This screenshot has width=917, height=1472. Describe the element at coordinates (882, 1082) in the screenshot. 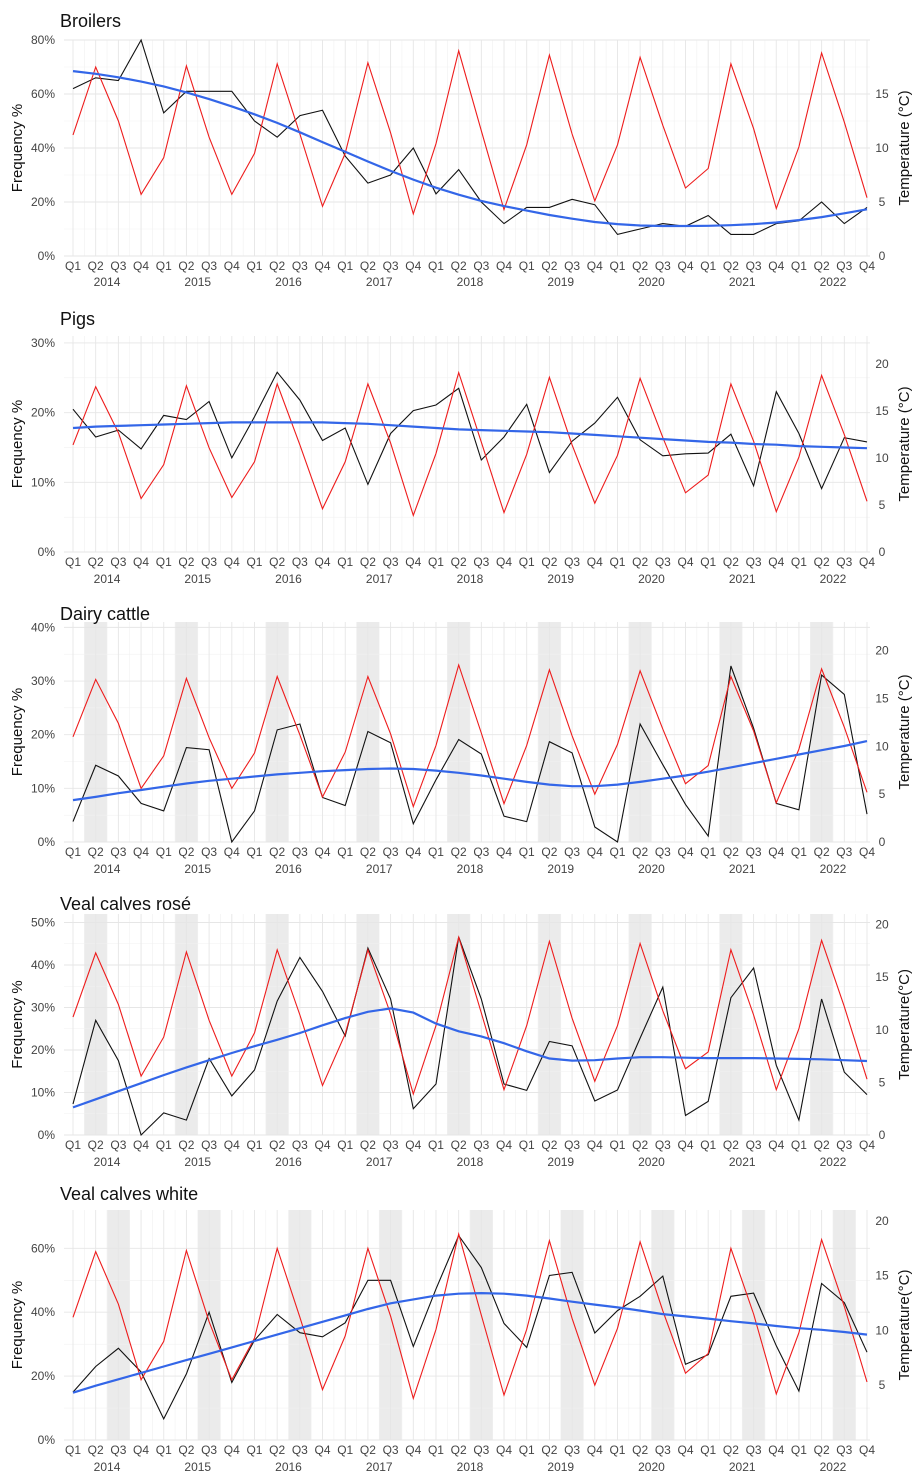

I see `y2-tick-label: 5` at that location.